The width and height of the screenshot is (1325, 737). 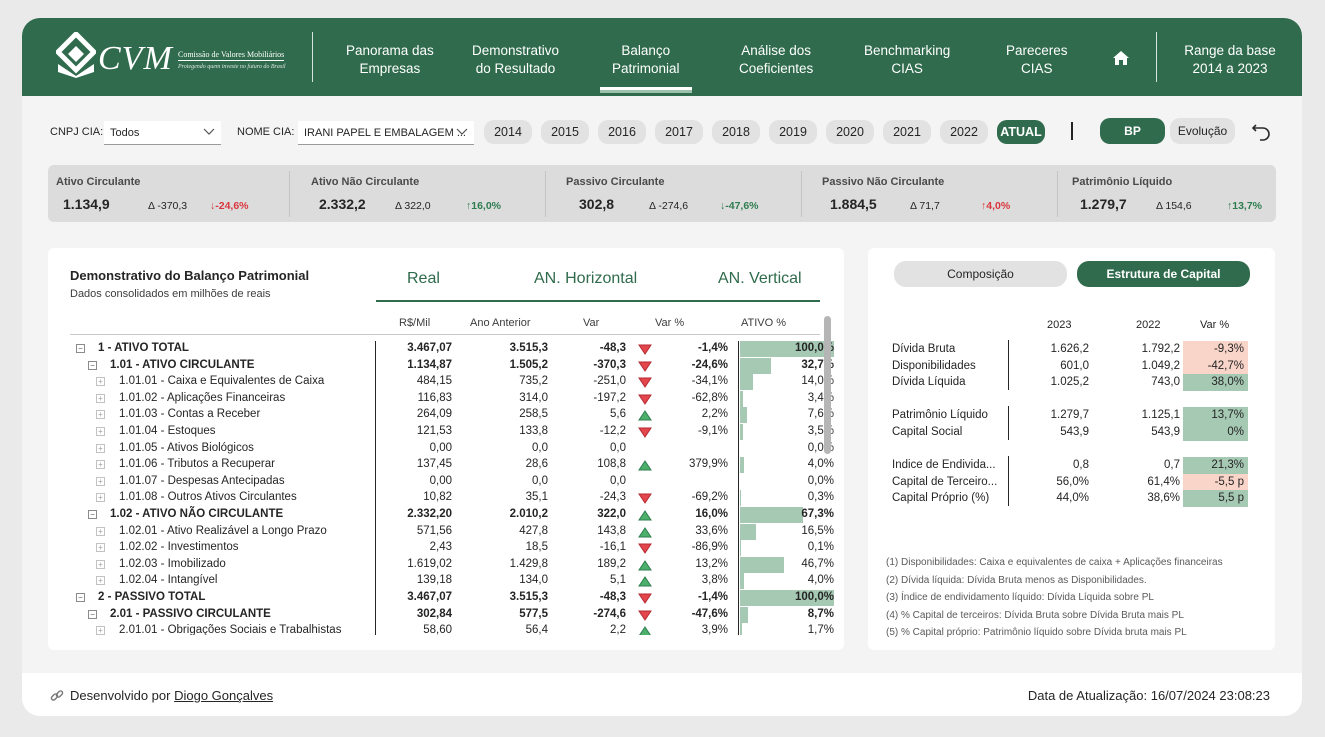 I want to click on cell-var-pct: -1,4%, so click(x=712, y=348).